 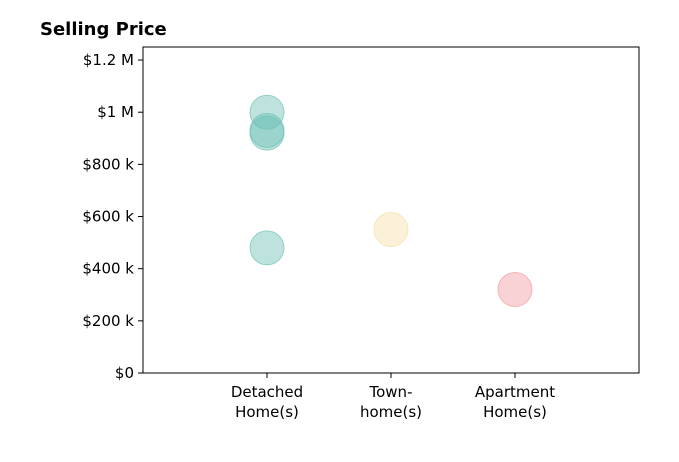 I want to click on y-tick-label: $0, so click(x=124, y=373).